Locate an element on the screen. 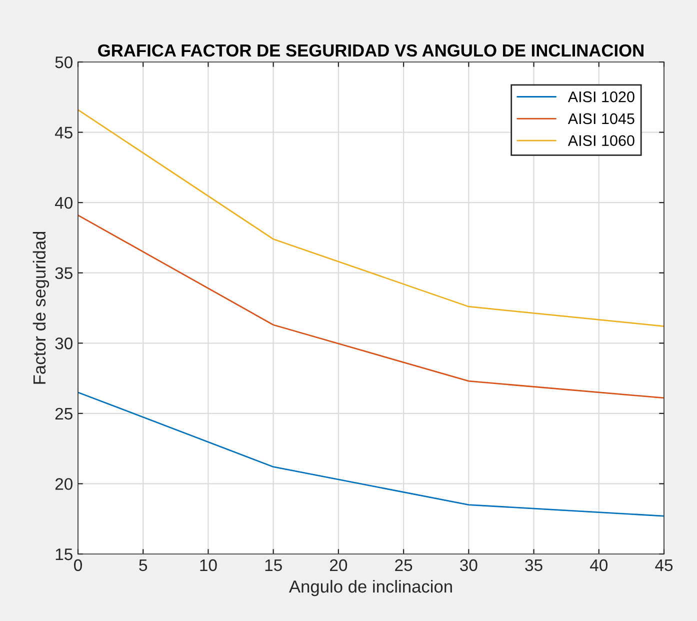 The width and height of the screenshot is (697, 621). y-tick-label: 30 is located at coordinates (63, 344).